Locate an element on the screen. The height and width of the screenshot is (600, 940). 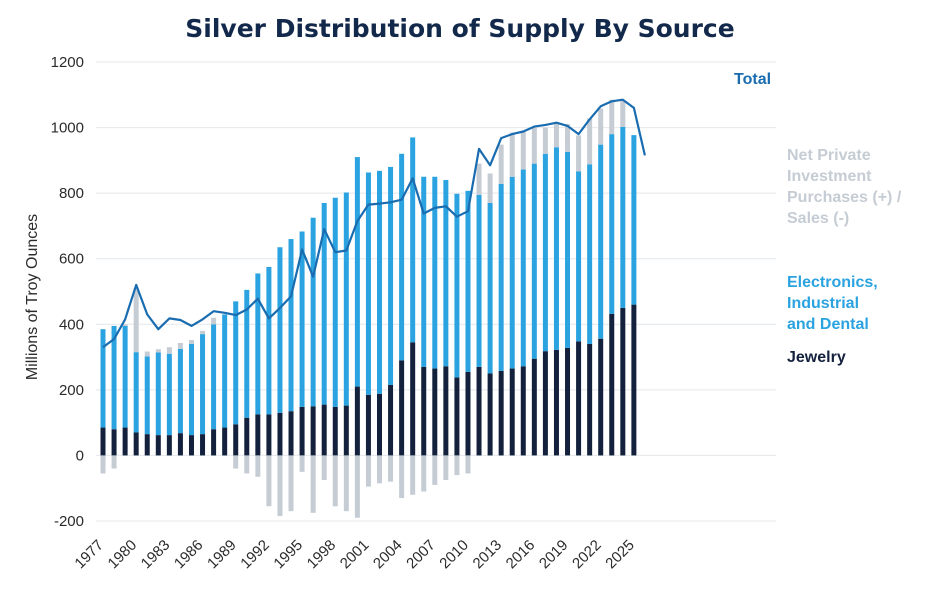
y-tick-label: -200 is located at coordinates (69, 521).